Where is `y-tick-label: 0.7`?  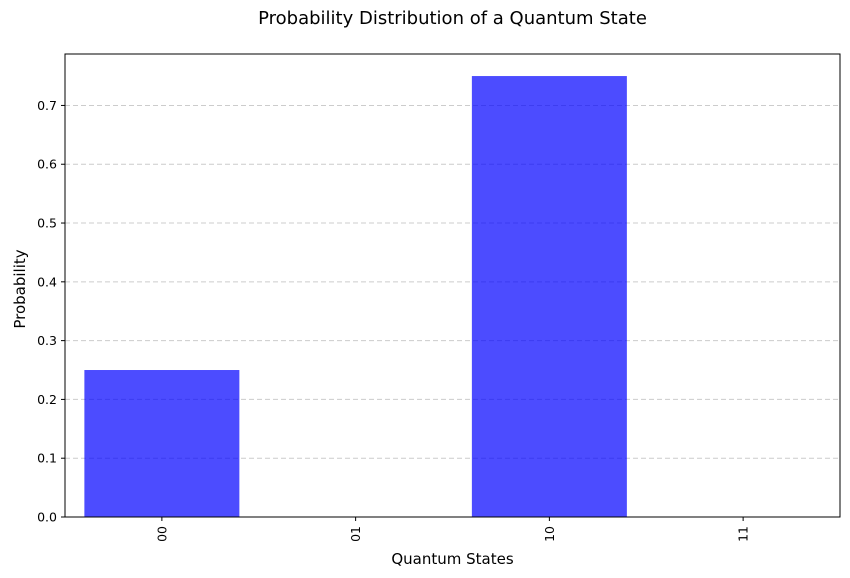
y-tick-label: 0.7 is located at coordinates (47, 105).